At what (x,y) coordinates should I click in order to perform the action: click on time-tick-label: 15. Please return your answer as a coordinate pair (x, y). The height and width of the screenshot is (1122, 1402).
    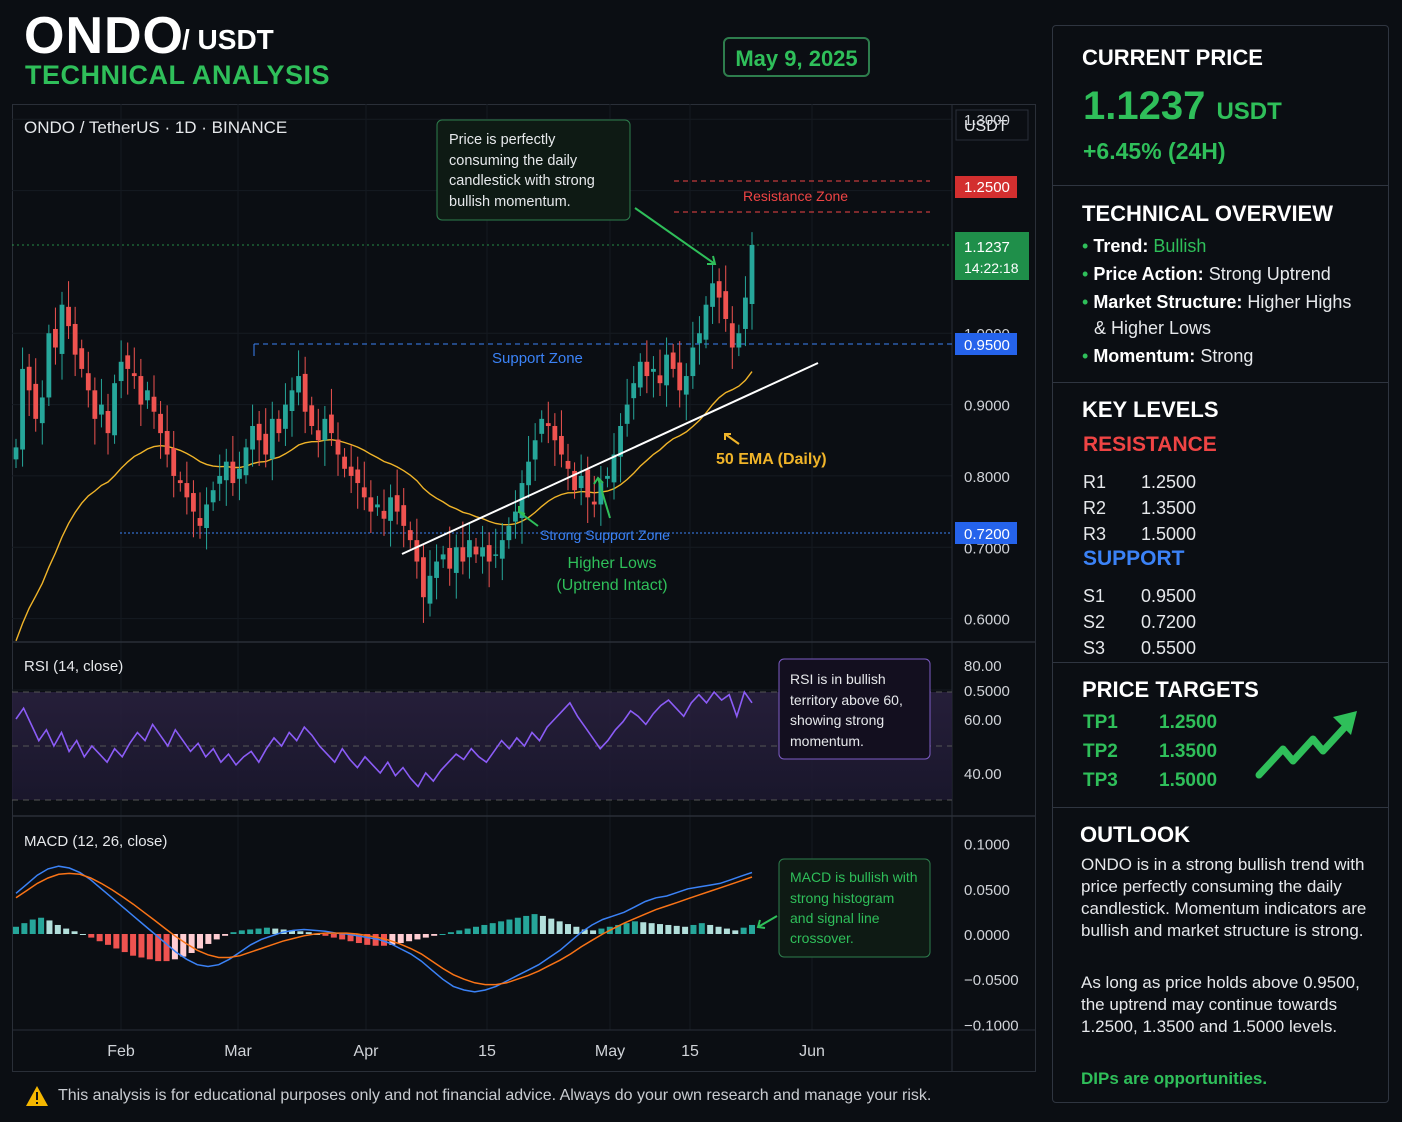
    Looking at the image, I should click on (487, 1051).